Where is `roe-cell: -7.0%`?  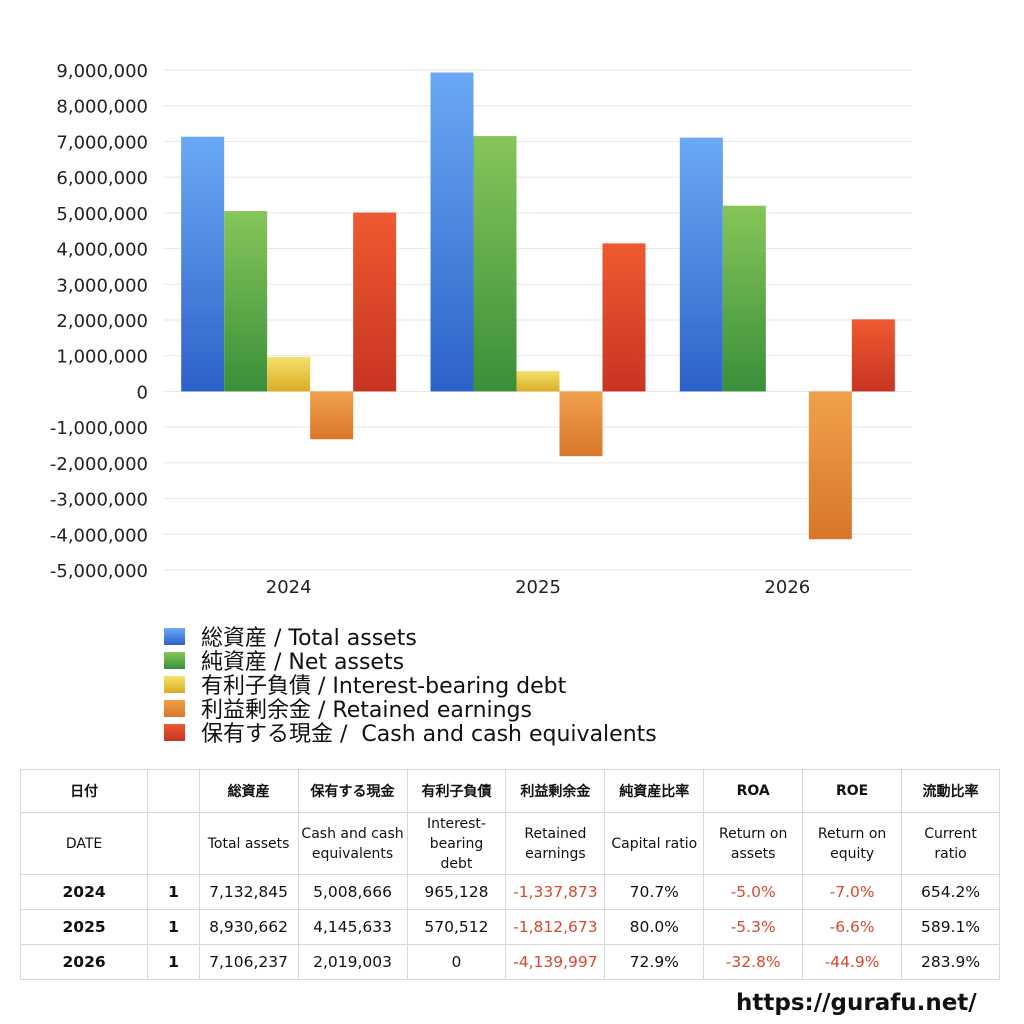 roe-cell: -7.0% is located at coordinates (852, 892).